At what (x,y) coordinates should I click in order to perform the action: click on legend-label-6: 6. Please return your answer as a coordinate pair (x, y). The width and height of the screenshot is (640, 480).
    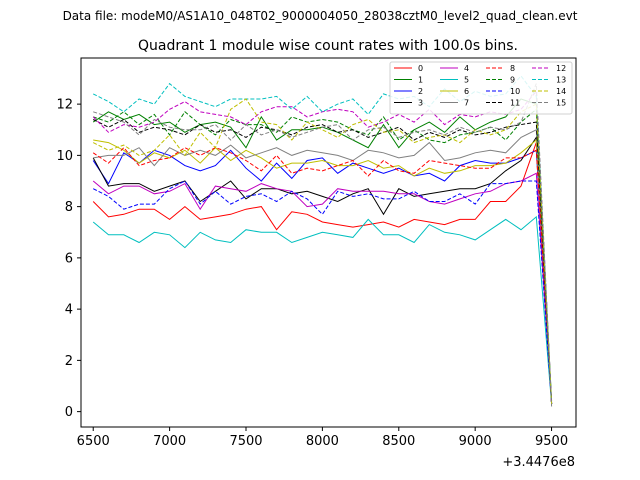
    Looking at the image, I should click on (466, 91).